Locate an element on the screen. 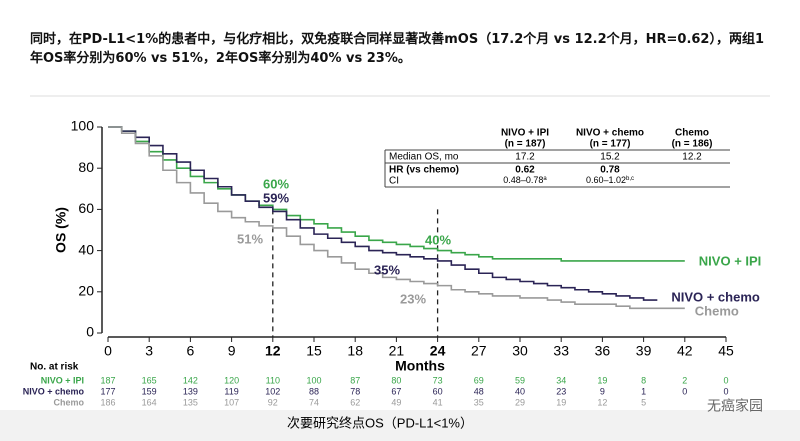 This screenshot has width=800, height=441. risk-count: 67 is located at coordinates (396, 391).